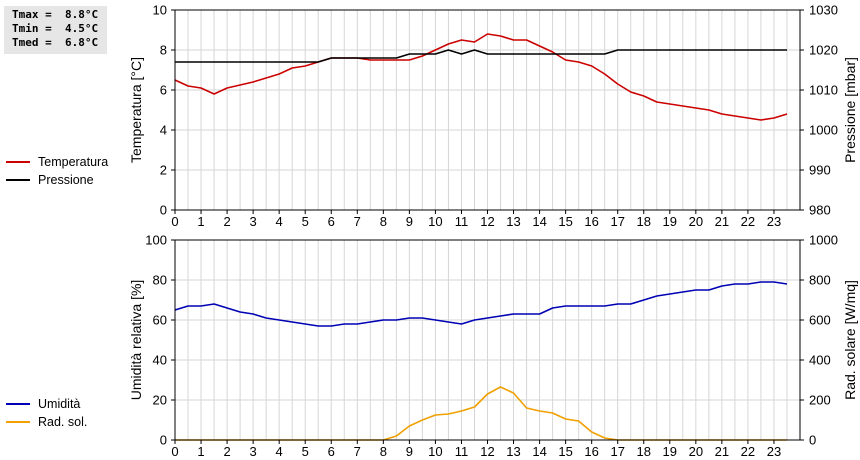 Image resolution: width=860 pixels, height=460 pixels. Describe the element at coordinates (163, 90) in the screenshot. I see `y-tick-label: 6` at that location.